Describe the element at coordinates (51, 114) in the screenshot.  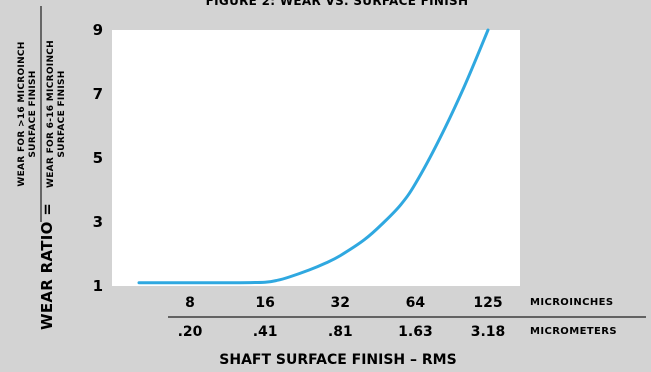
I see `y-denominator-line-1: WEAR FOR 6-16 MICROINCH` at that location.